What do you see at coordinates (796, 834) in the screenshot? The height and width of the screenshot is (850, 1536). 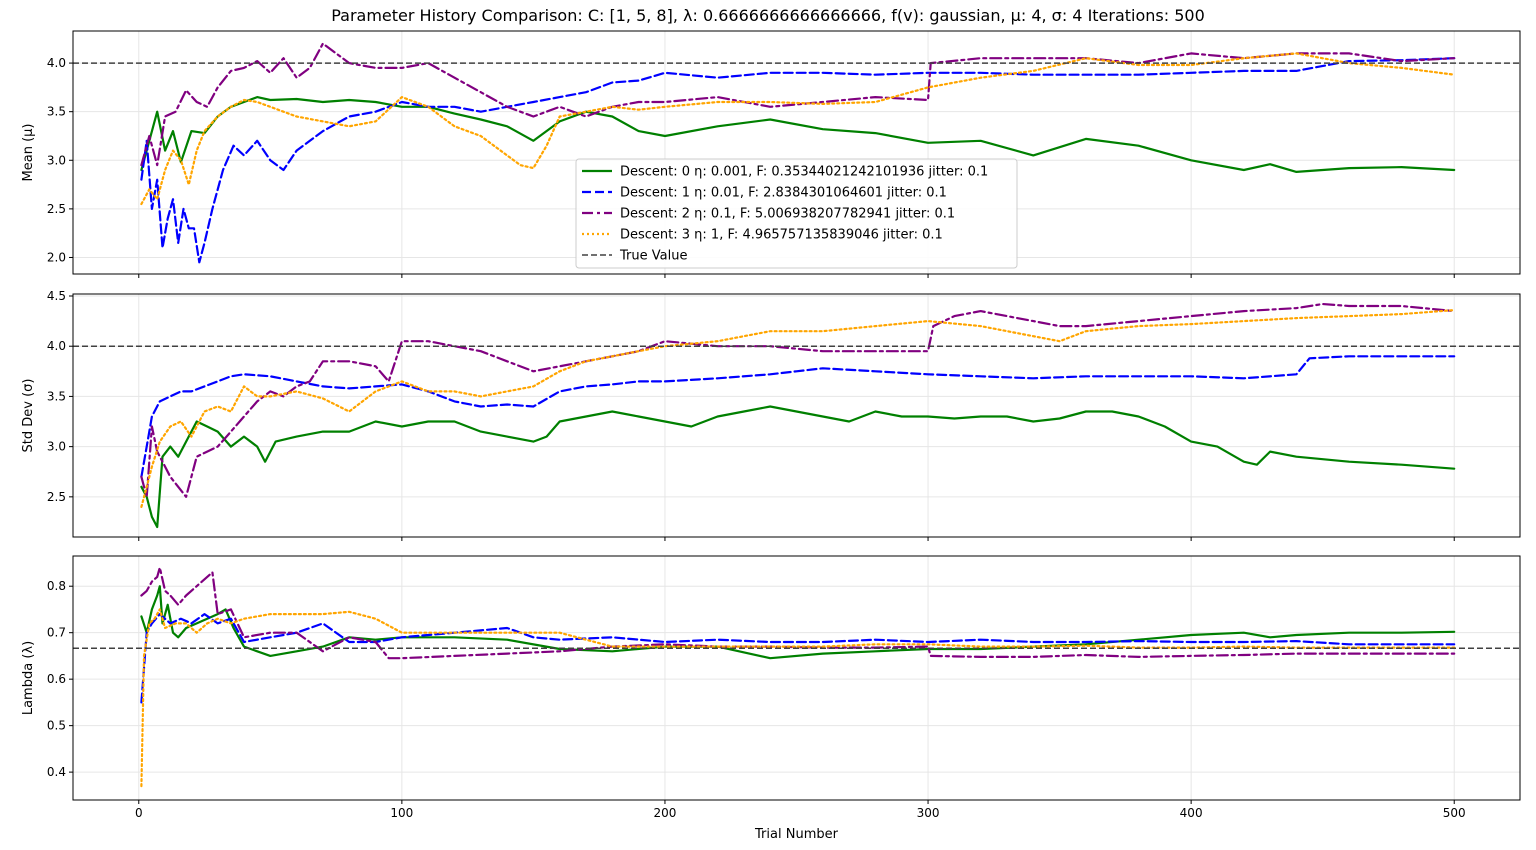 I see `x-axis-label: Trial Number` at bounding box center [796, 834].